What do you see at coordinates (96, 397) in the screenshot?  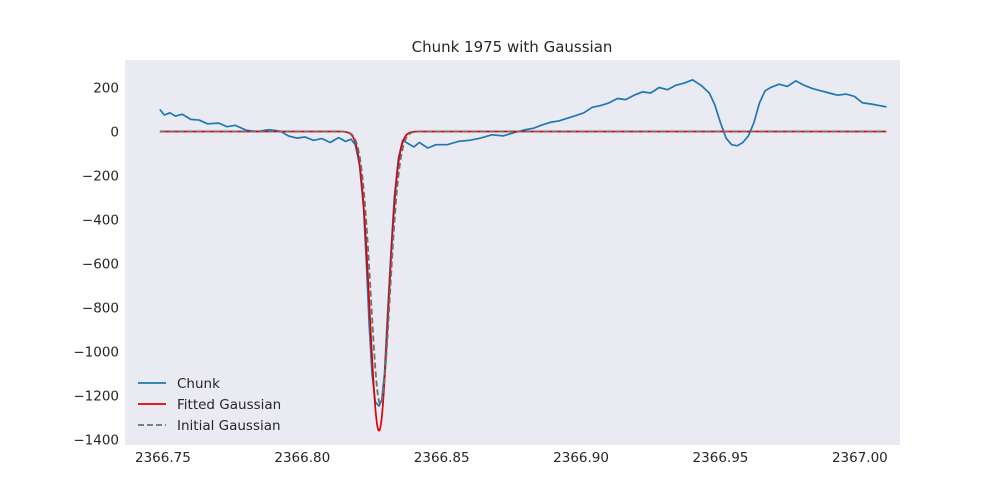 I see `y-tick-label: −1200` at bounding box center [96, 397].